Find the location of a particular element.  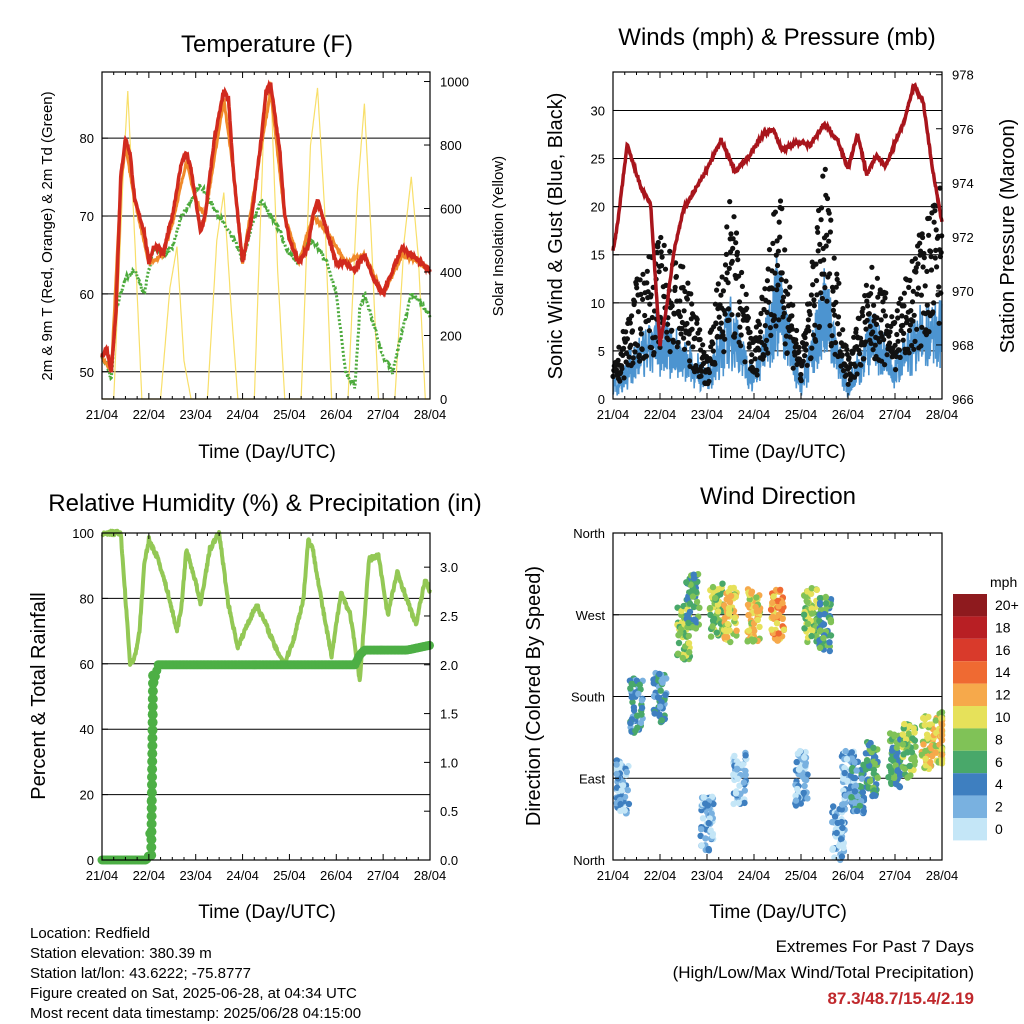

direction-title: Wind Direction is located at coordinates (778, 496).